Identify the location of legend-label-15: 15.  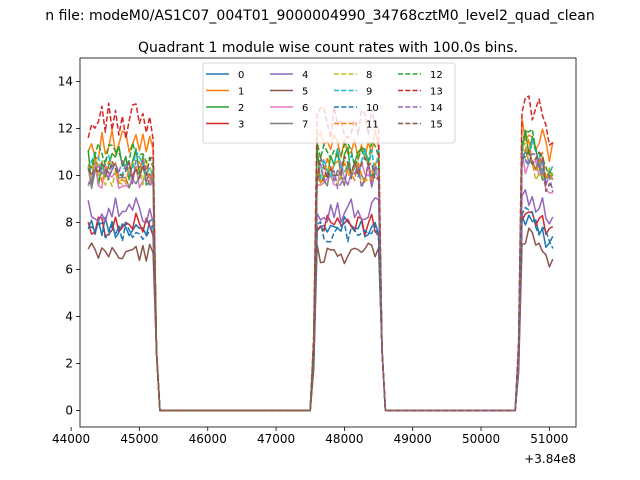
(436, 125).